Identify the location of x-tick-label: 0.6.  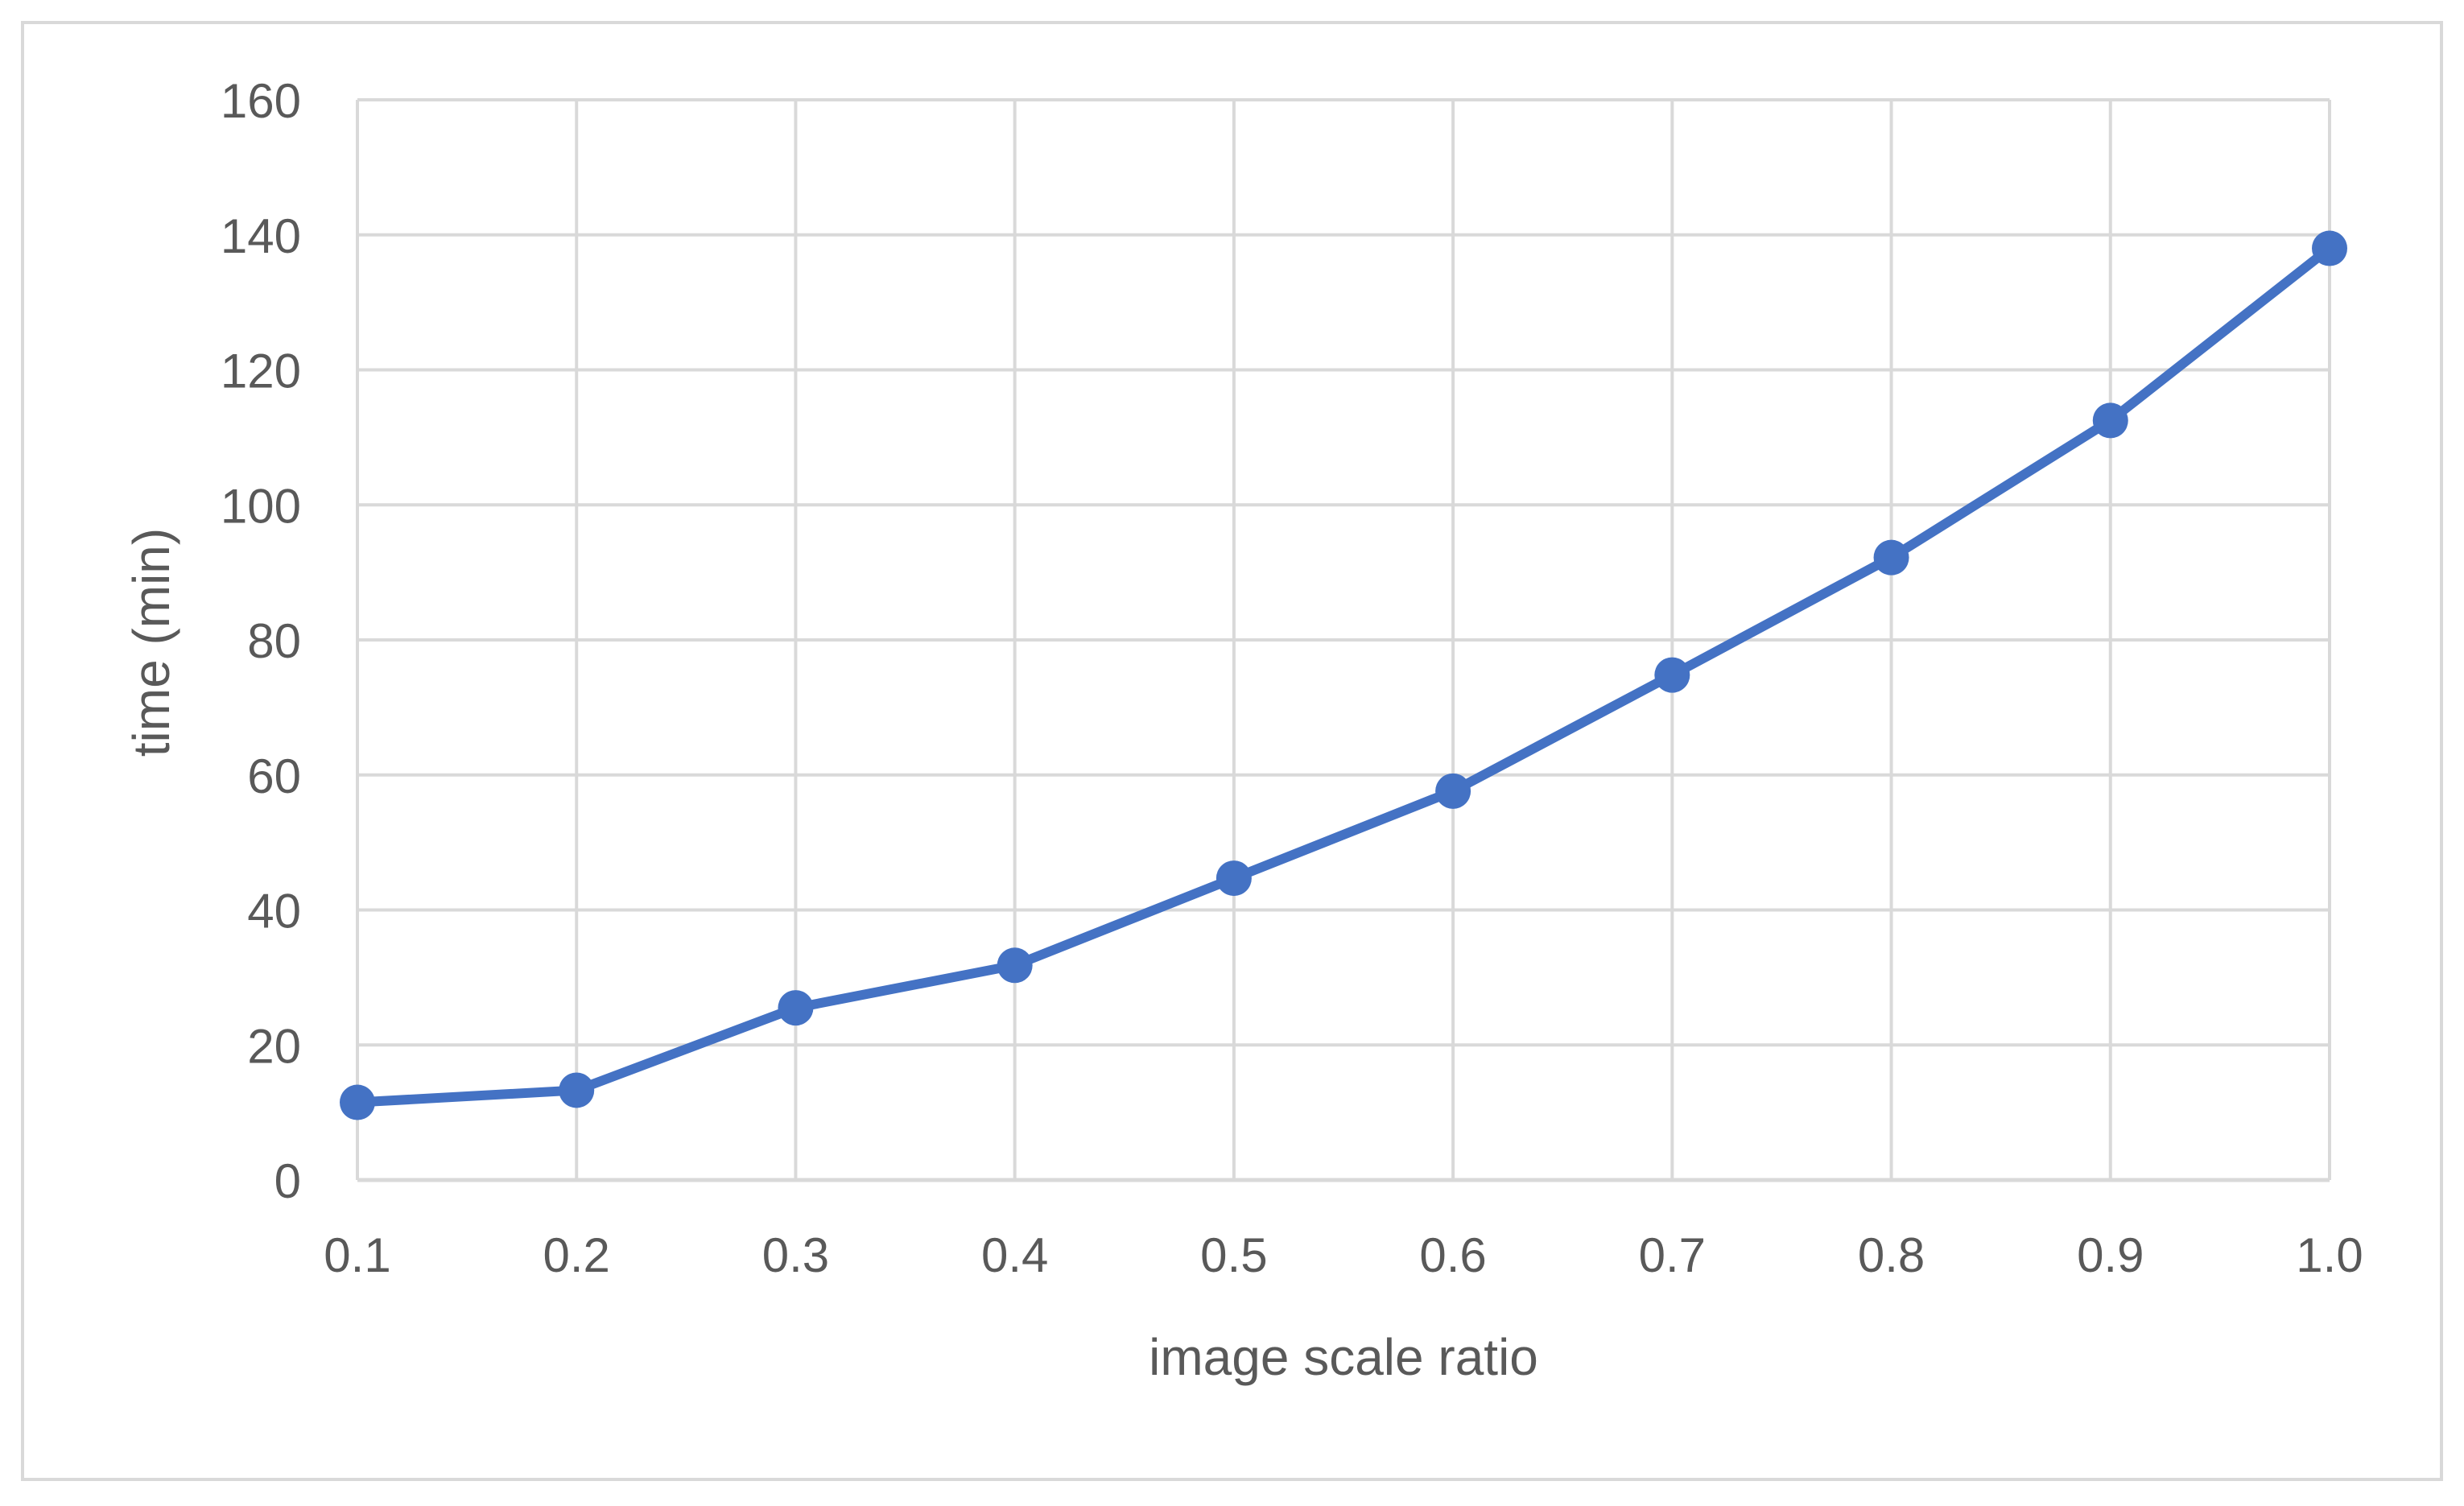
(1452, 1255).